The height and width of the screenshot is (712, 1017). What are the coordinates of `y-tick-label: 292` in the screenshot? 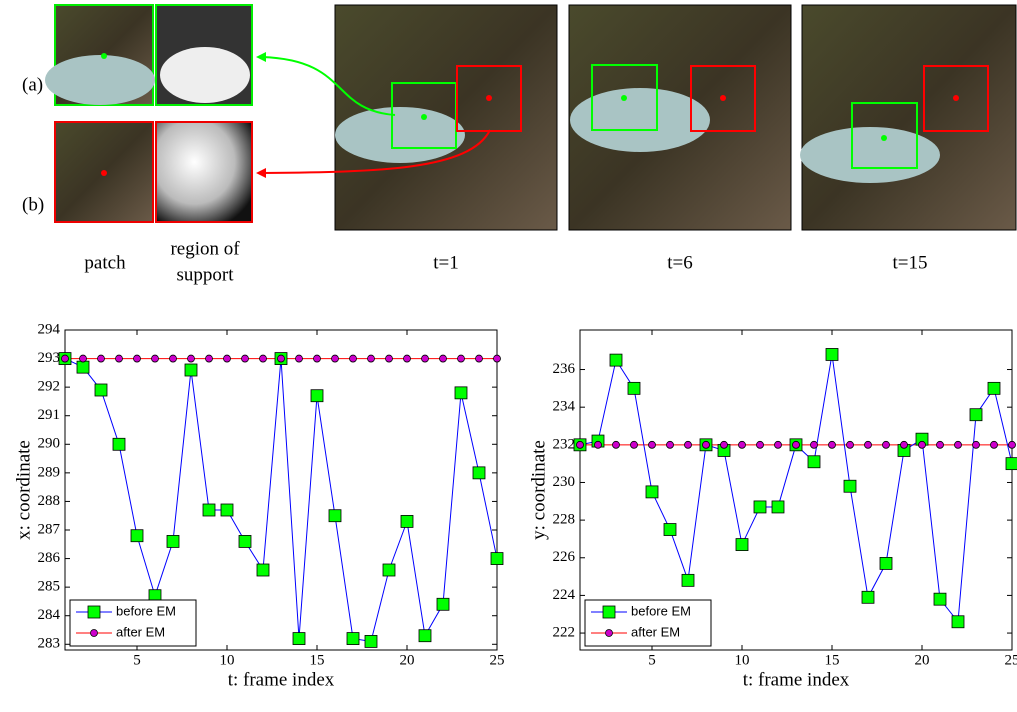 It's located at (49, 387).